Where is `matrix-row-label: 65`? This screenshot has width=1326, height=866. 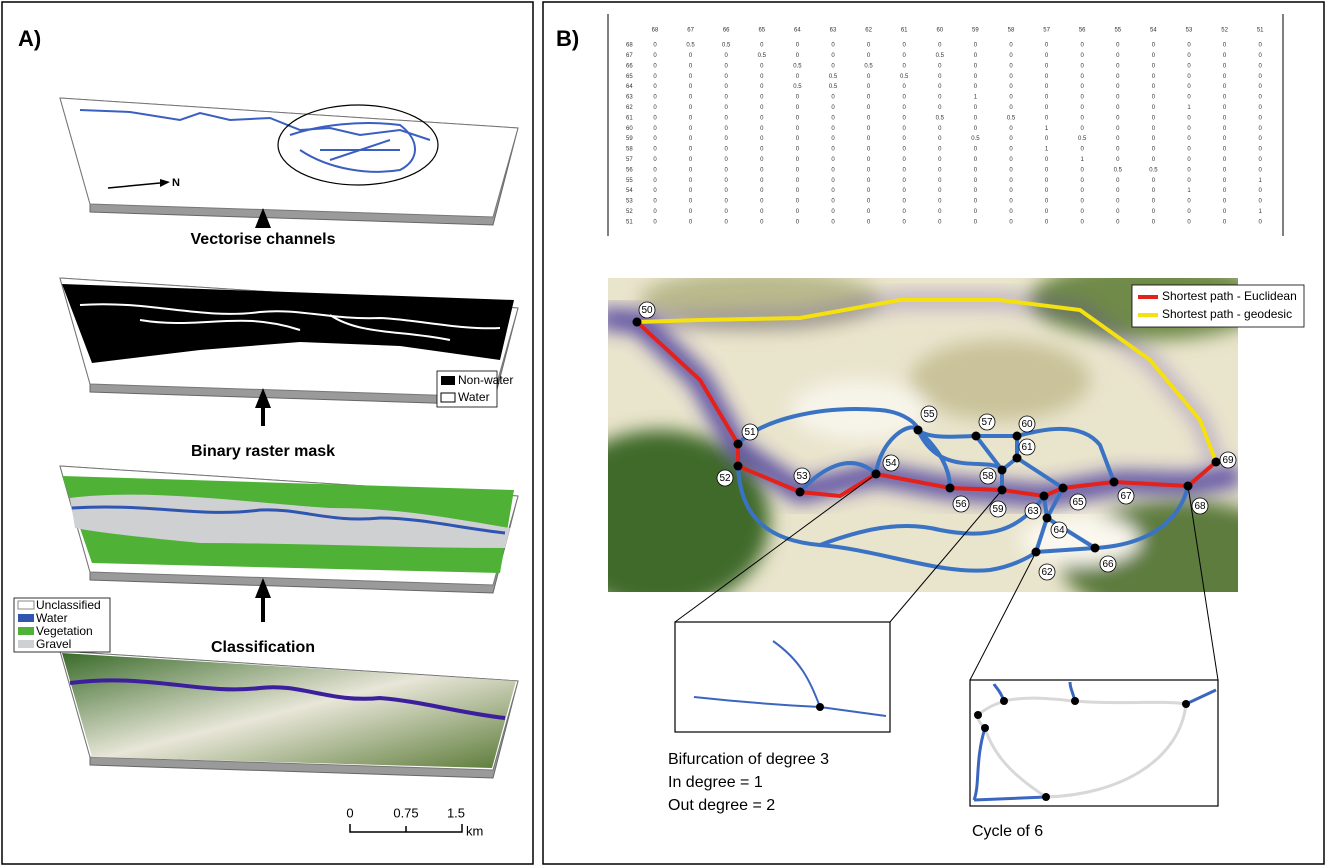 matrix-row-label: 65 is located at coordinates (629, 77).